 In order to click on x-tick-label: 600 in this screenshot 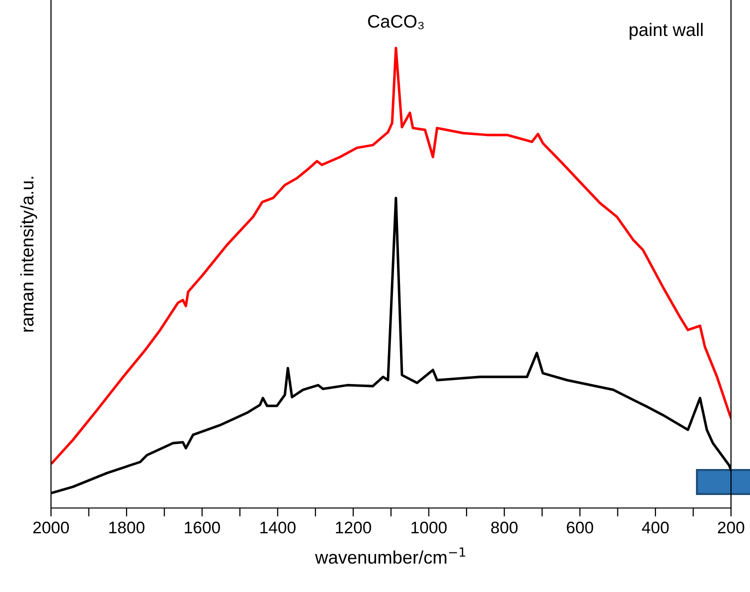, I will do `click(580, 528)`.